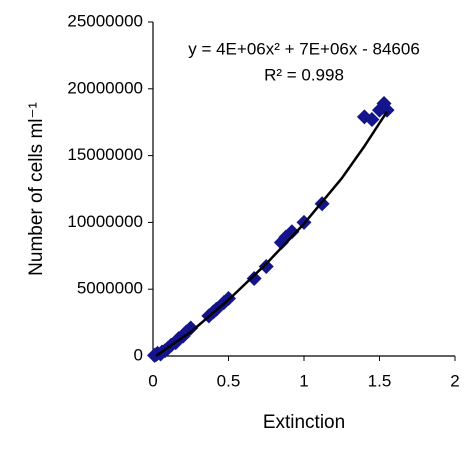 The width and height of the screenshot is (474, 459). What do you see at coordinates (380, 380) in the screenshot?
I see `x-tick-label: 1.5` at bounding box center [380, 380].